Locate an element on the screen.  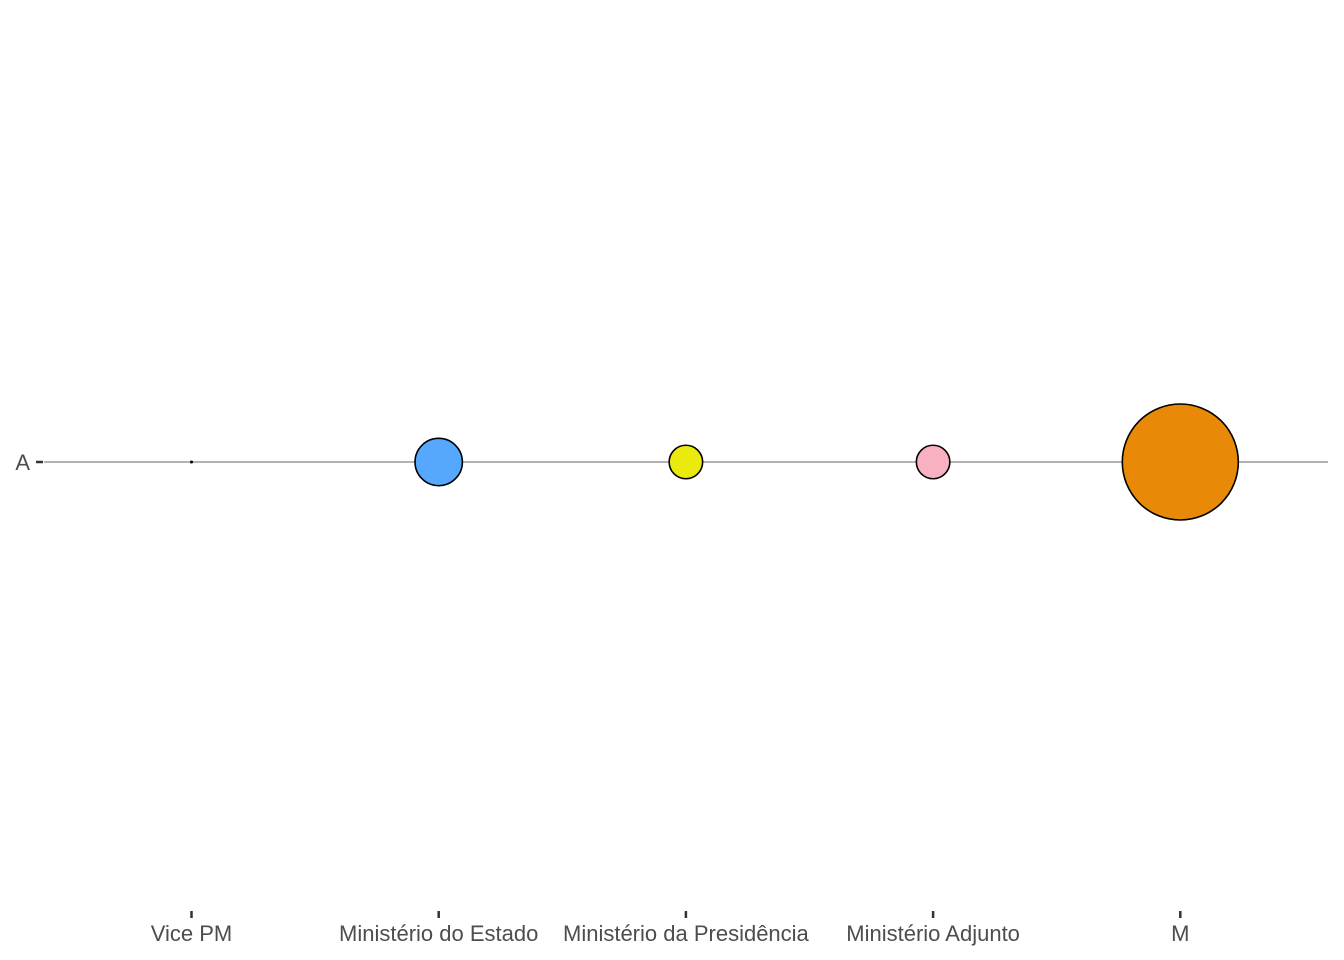
x-tick-label: Ministério da Presidência is located at coordinates (686, 933).